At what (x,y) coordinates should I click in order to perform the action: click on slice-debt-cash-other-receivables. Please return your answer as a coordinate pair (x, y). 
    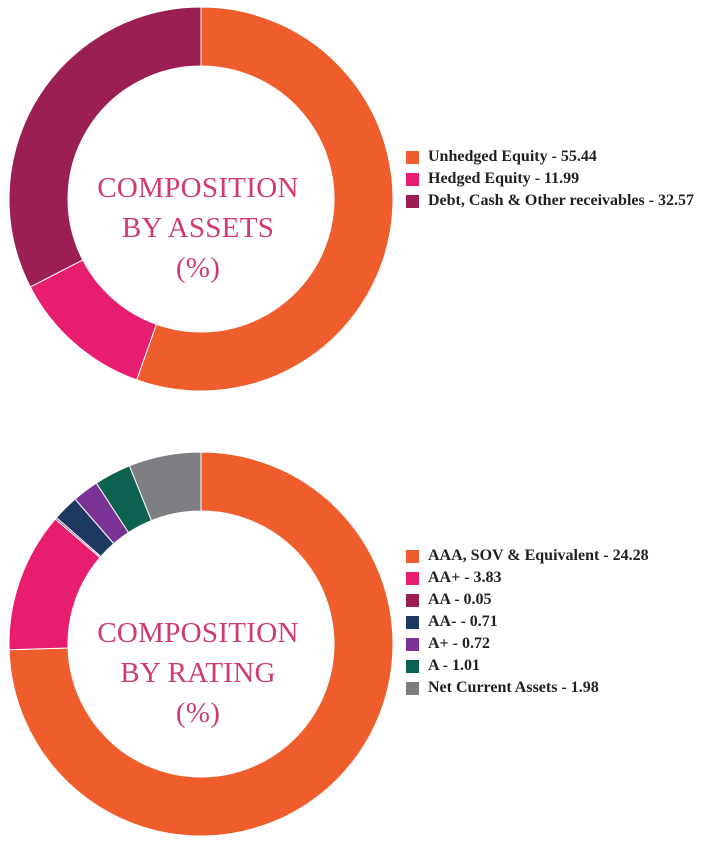
    Looking at the image, I should click on (105, 147).